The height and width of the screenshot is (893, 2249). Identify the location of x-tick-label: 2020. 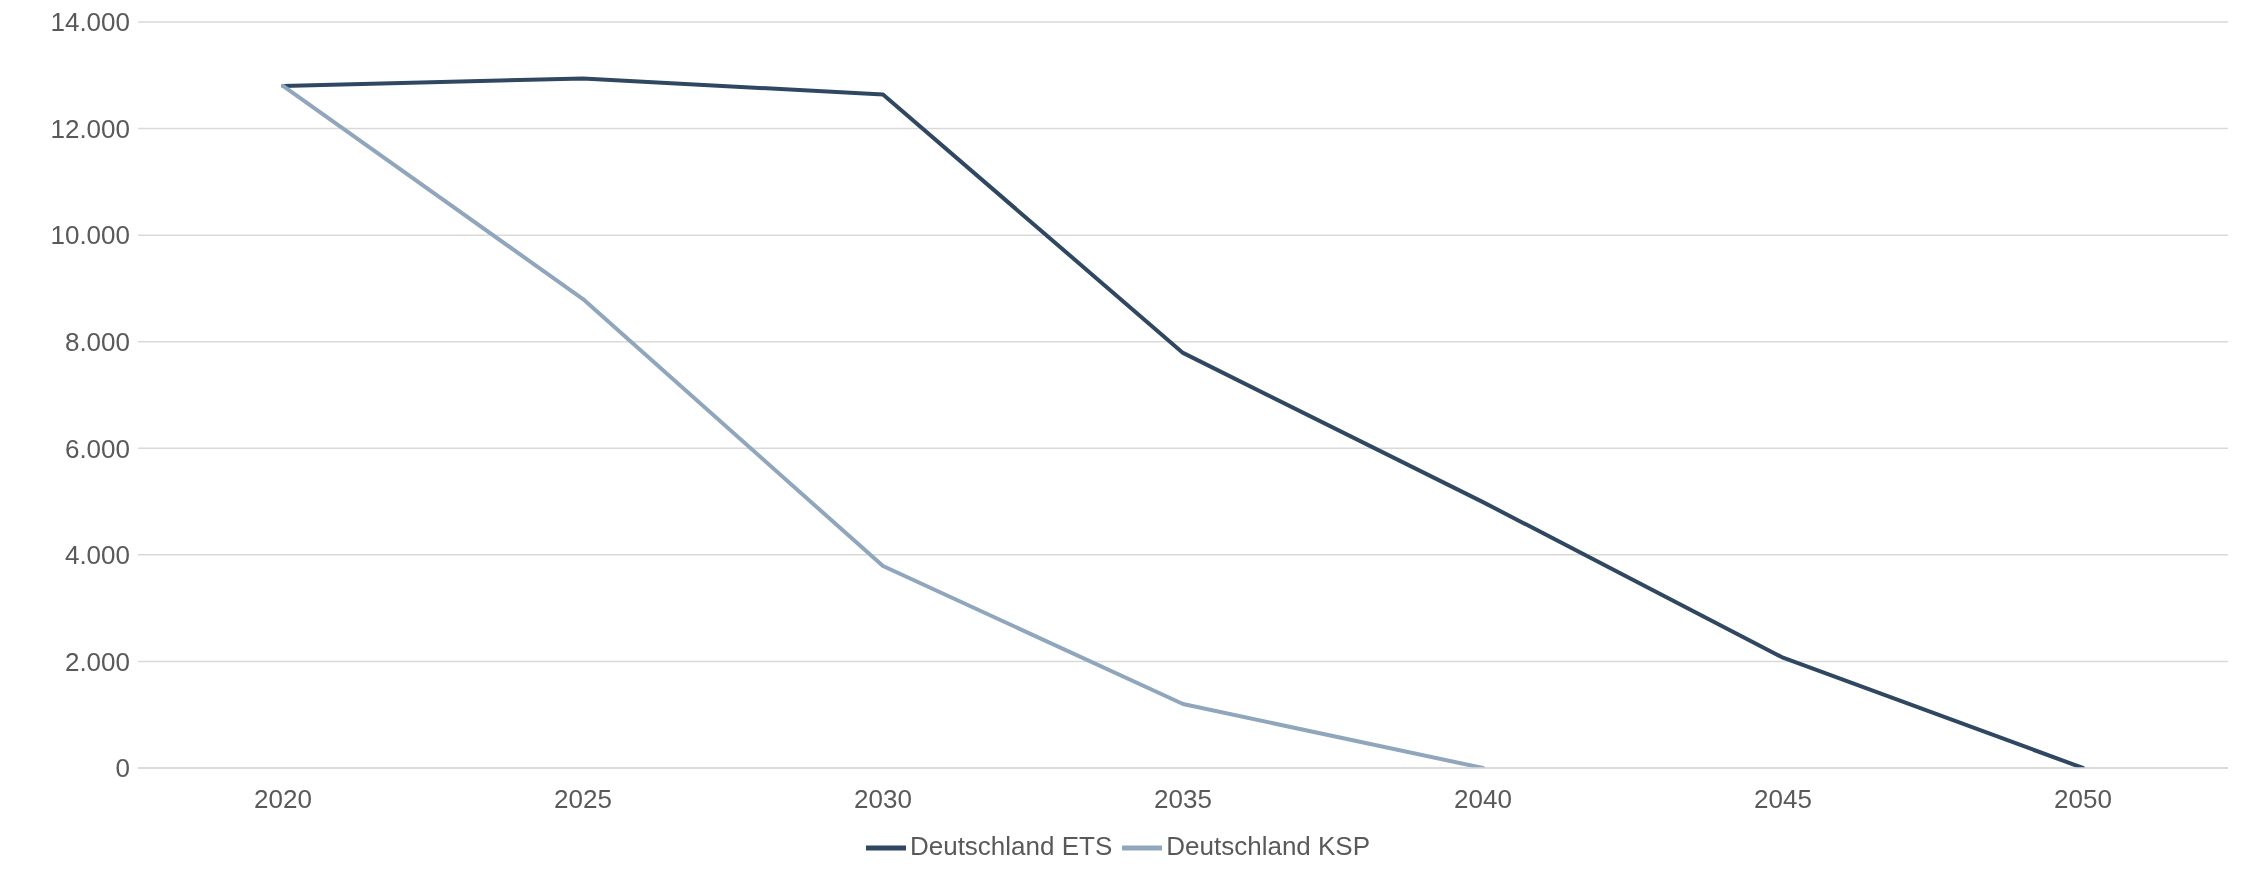
(283, 799).